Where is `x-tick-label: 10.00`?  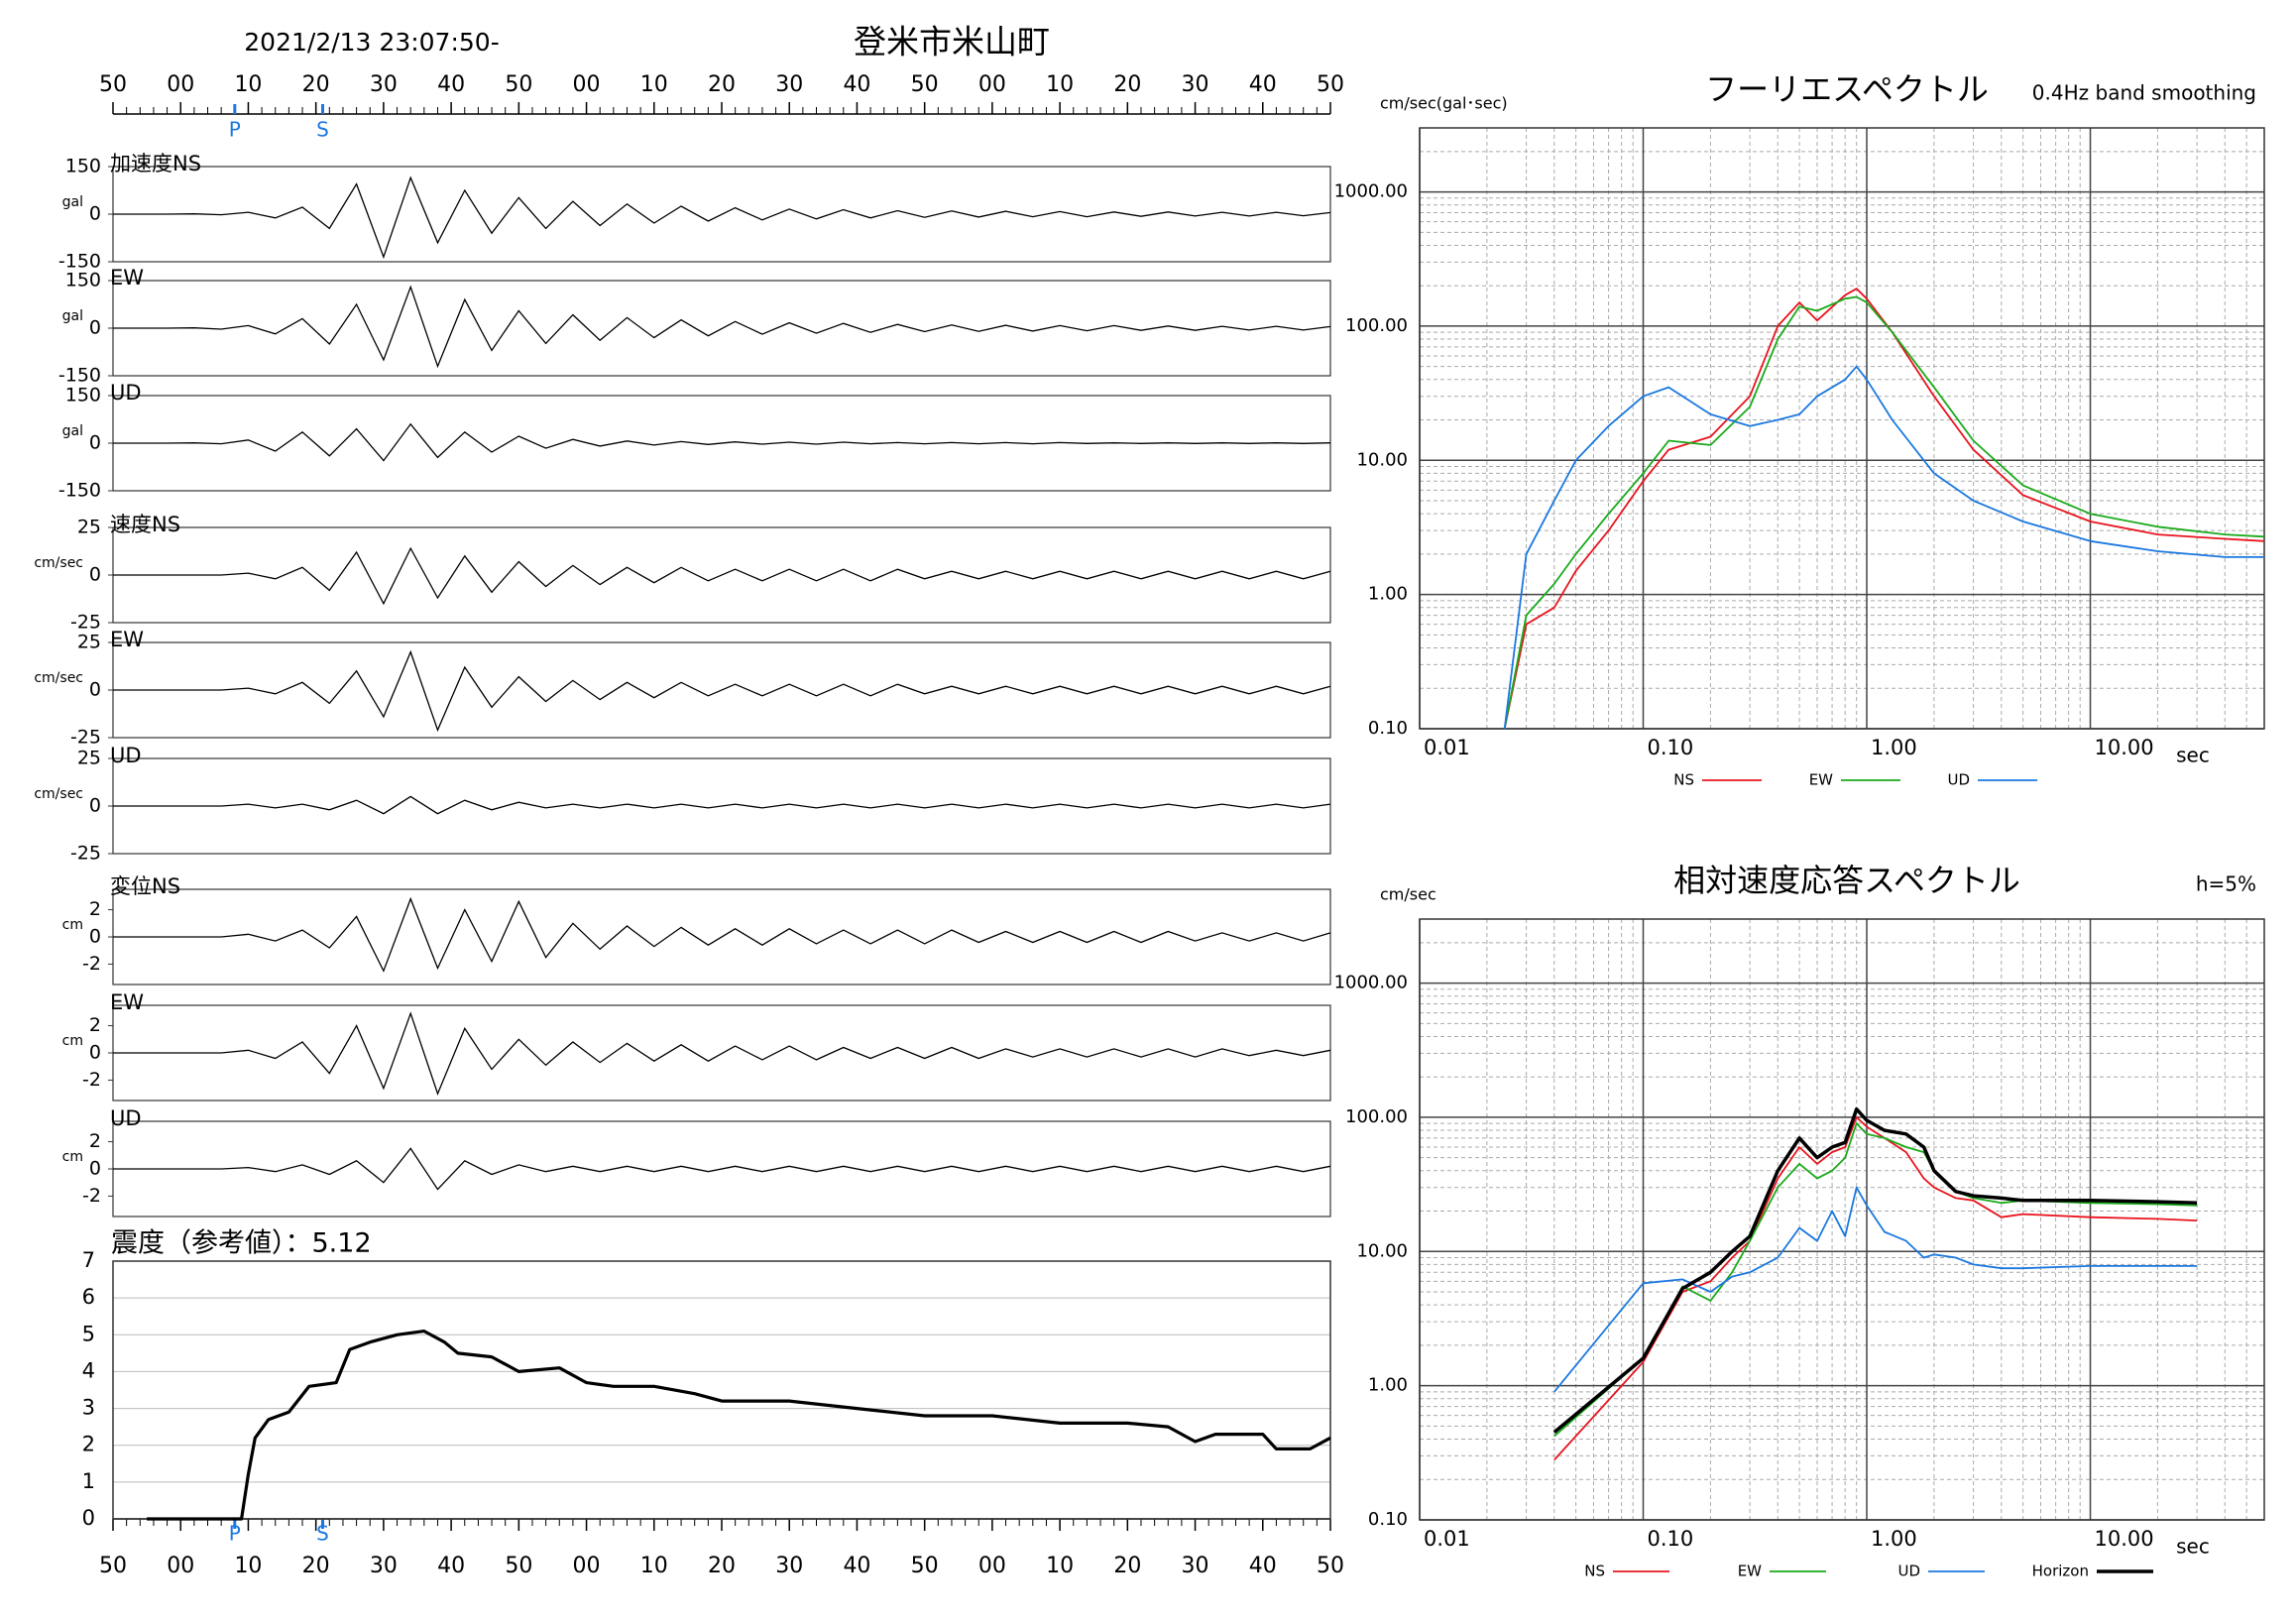
x-tick-label: 10.00 is located at coordinates (2125, 1539).